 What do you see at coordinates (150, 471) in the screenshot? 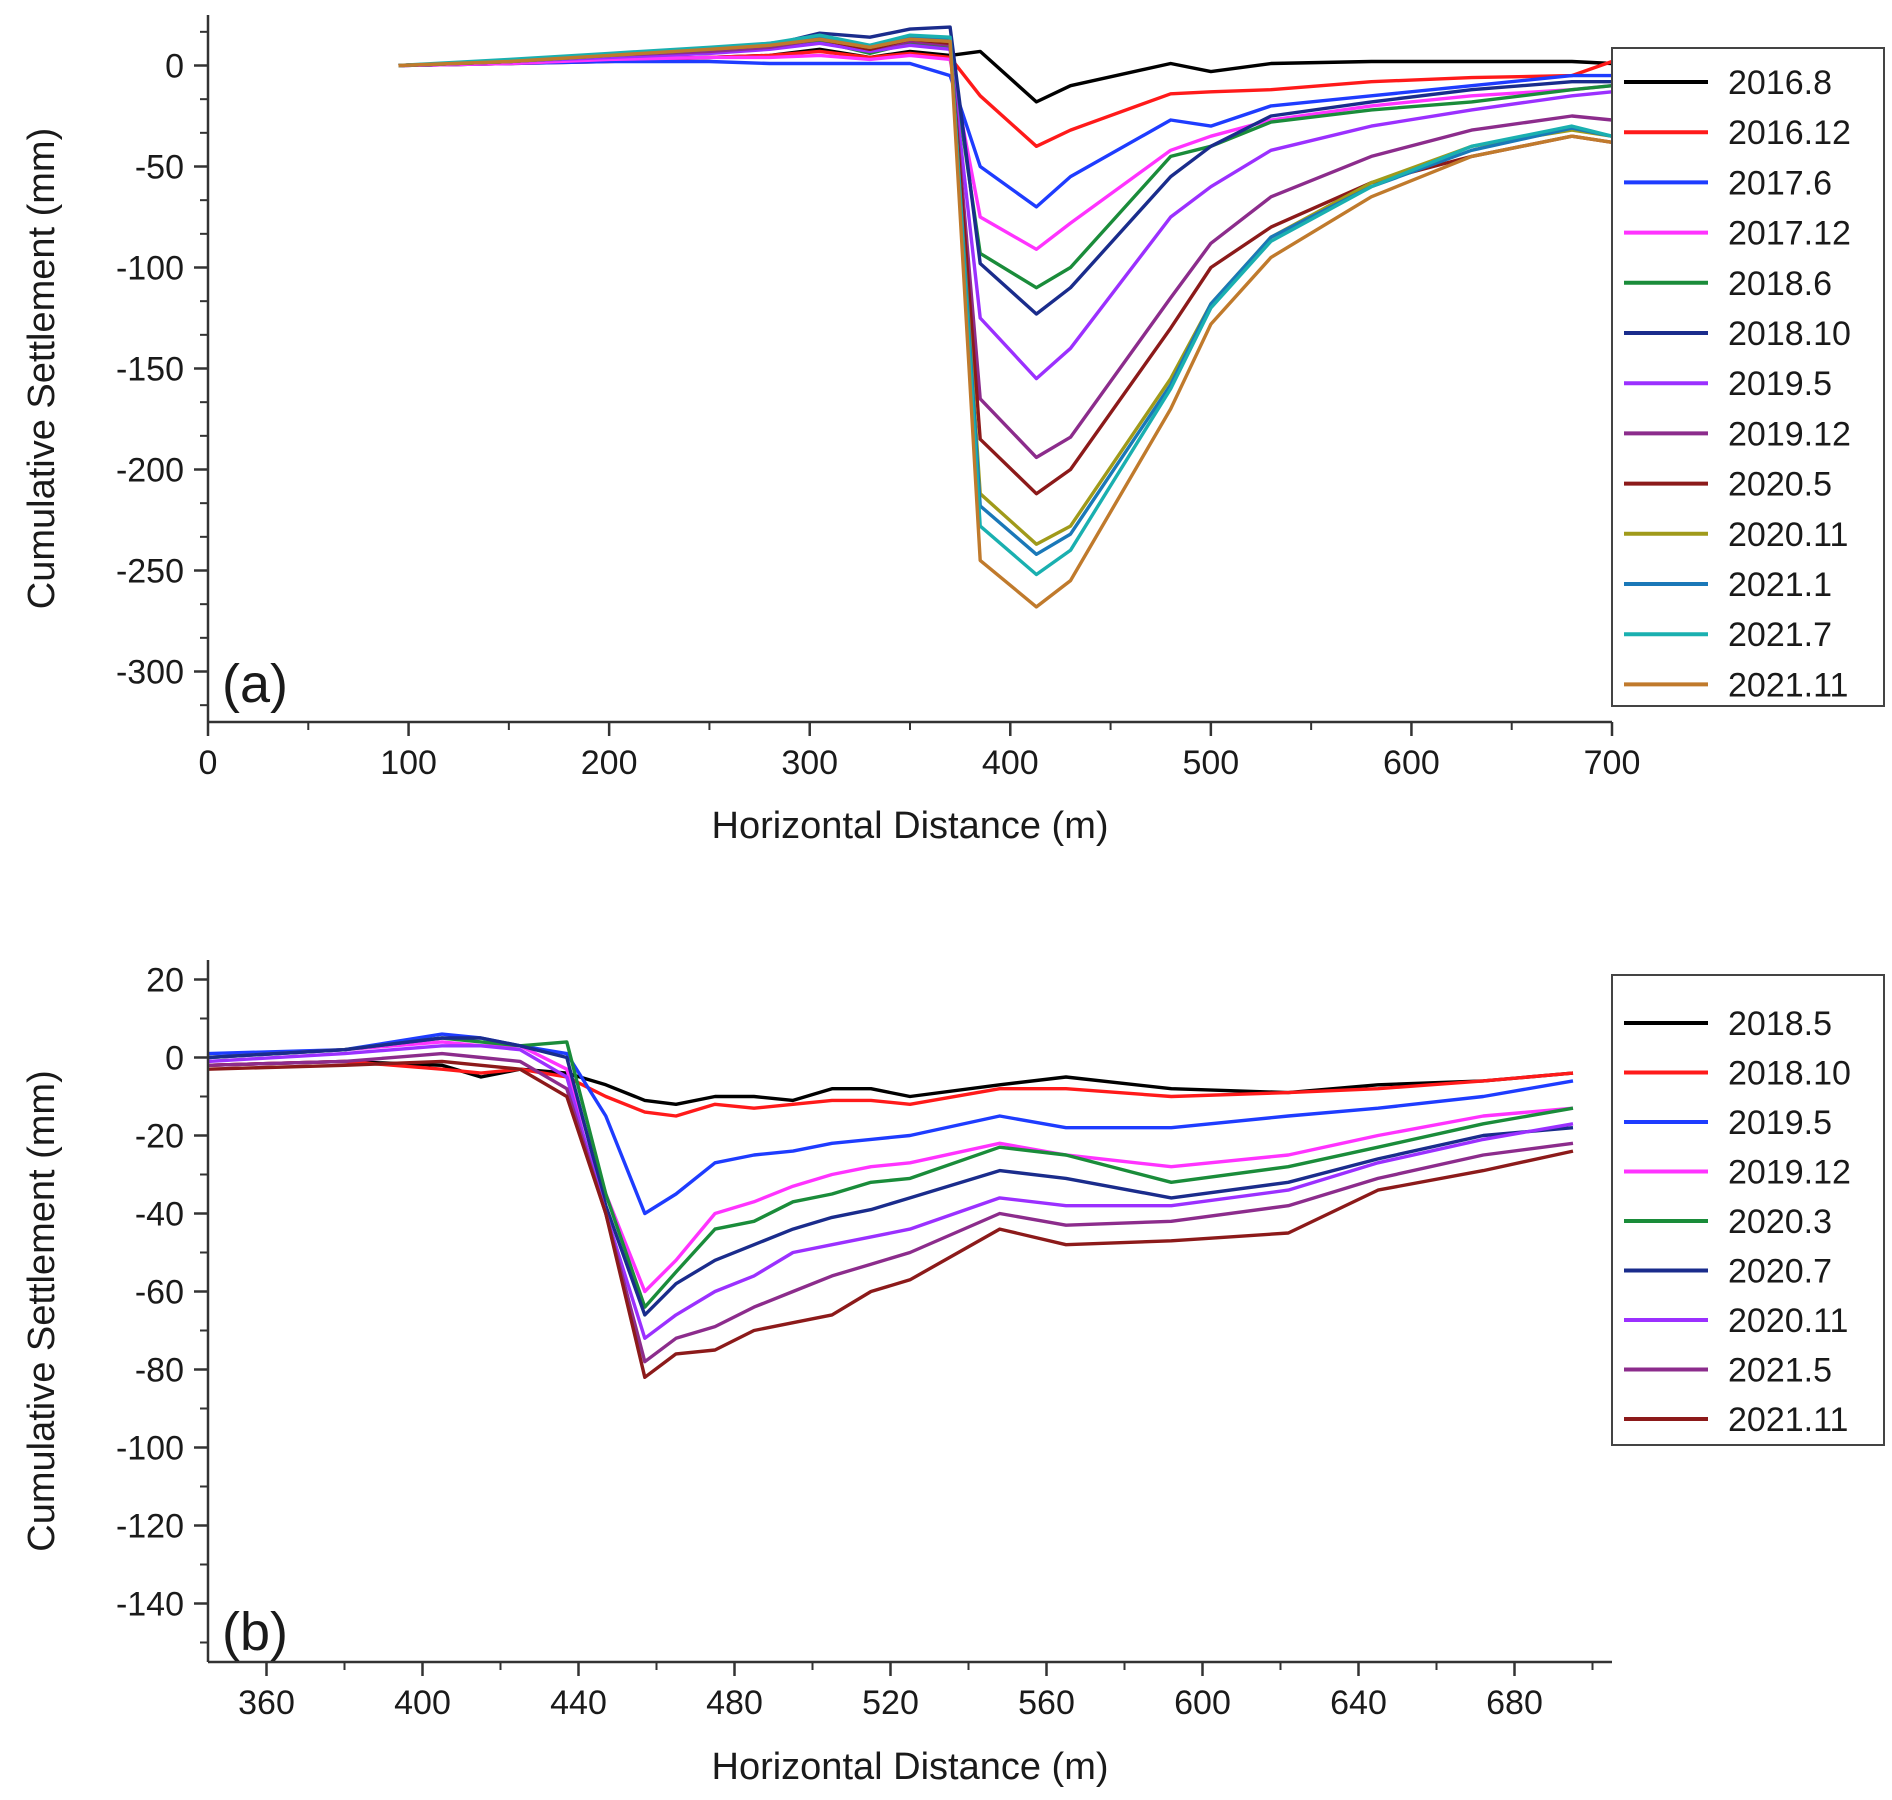
I see `y-tick-label: -200` at bounding box center [150, 471].